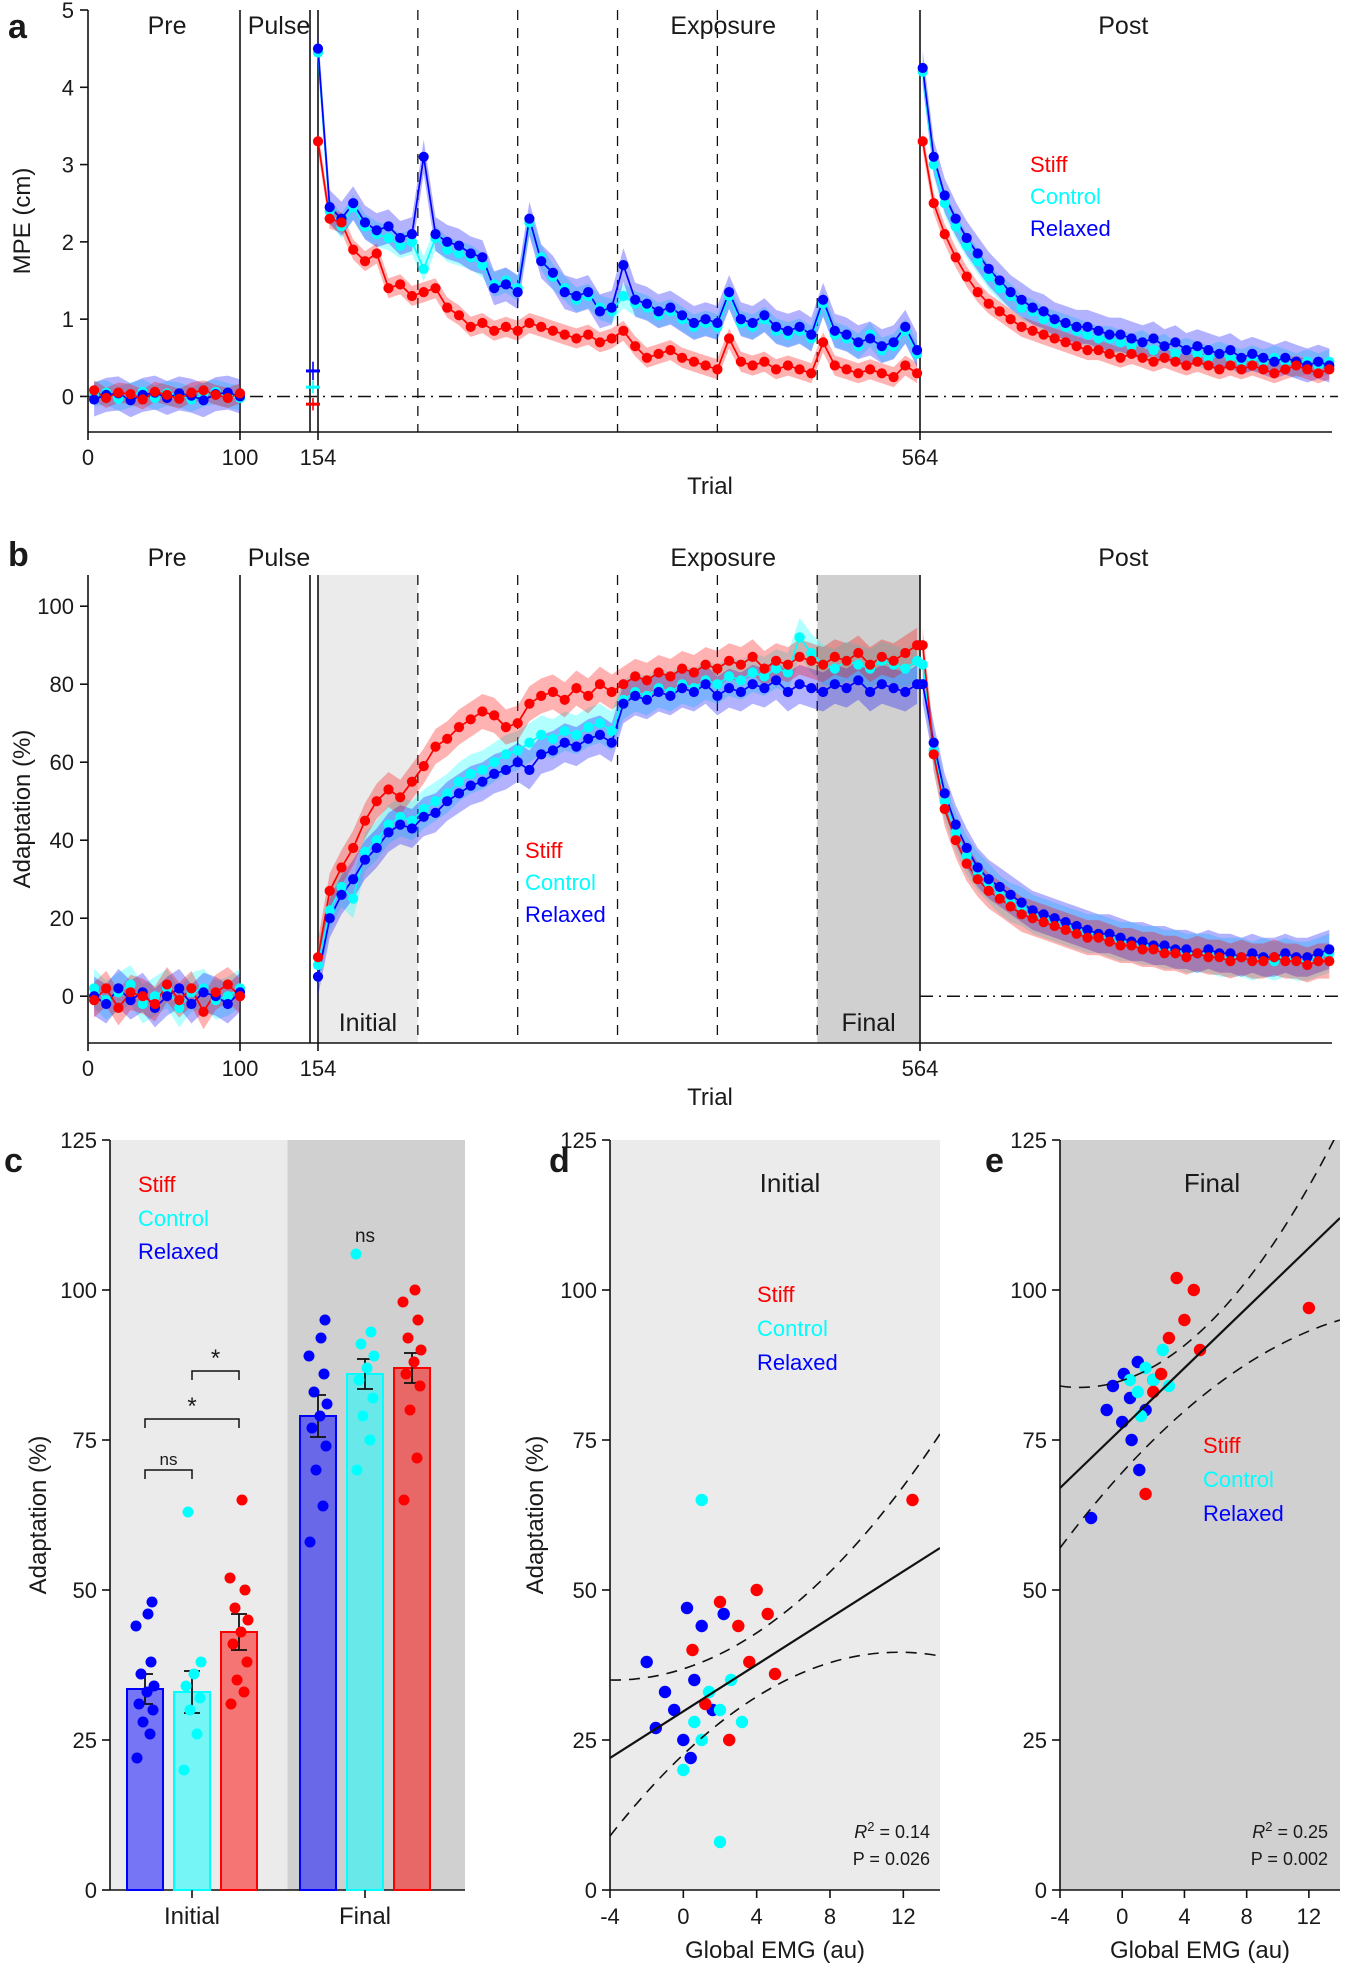  Describe the element at coordinates (585, 1740) in the screenshot. I see `y-tick-label: 25` at that location.